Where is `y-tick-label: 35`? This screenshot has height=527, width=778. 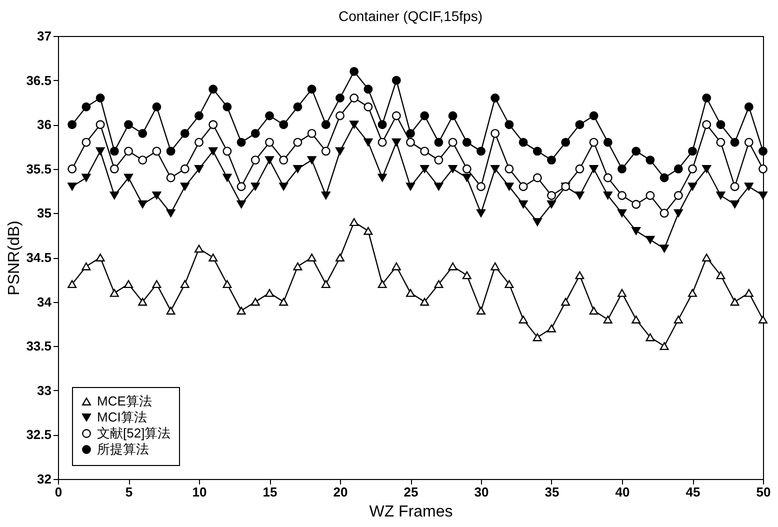 y-tick-label: 35 is located at coordinates (44, 213).